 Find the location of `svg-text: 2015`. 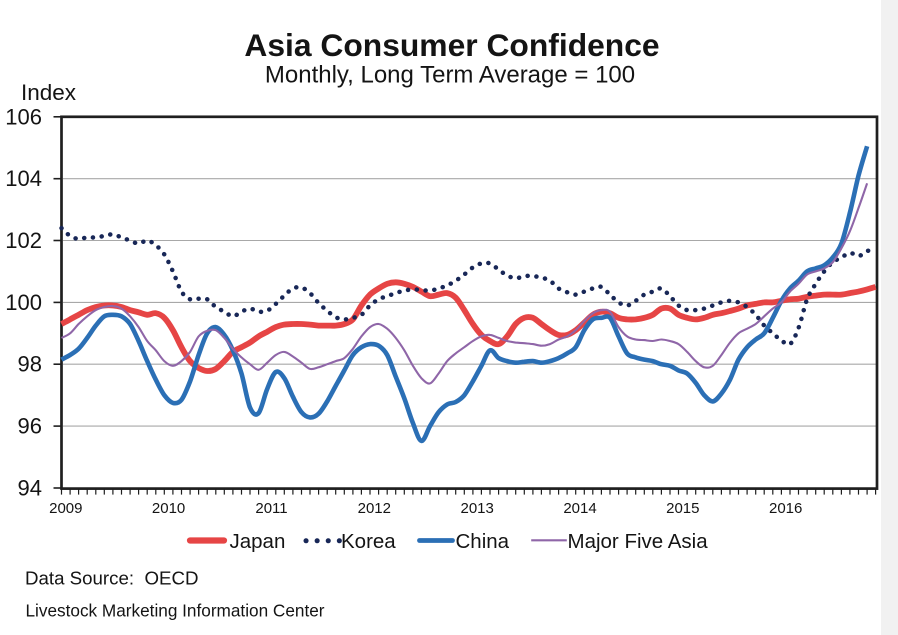

svg-text: 2015 is located at coordinates (682, 508).